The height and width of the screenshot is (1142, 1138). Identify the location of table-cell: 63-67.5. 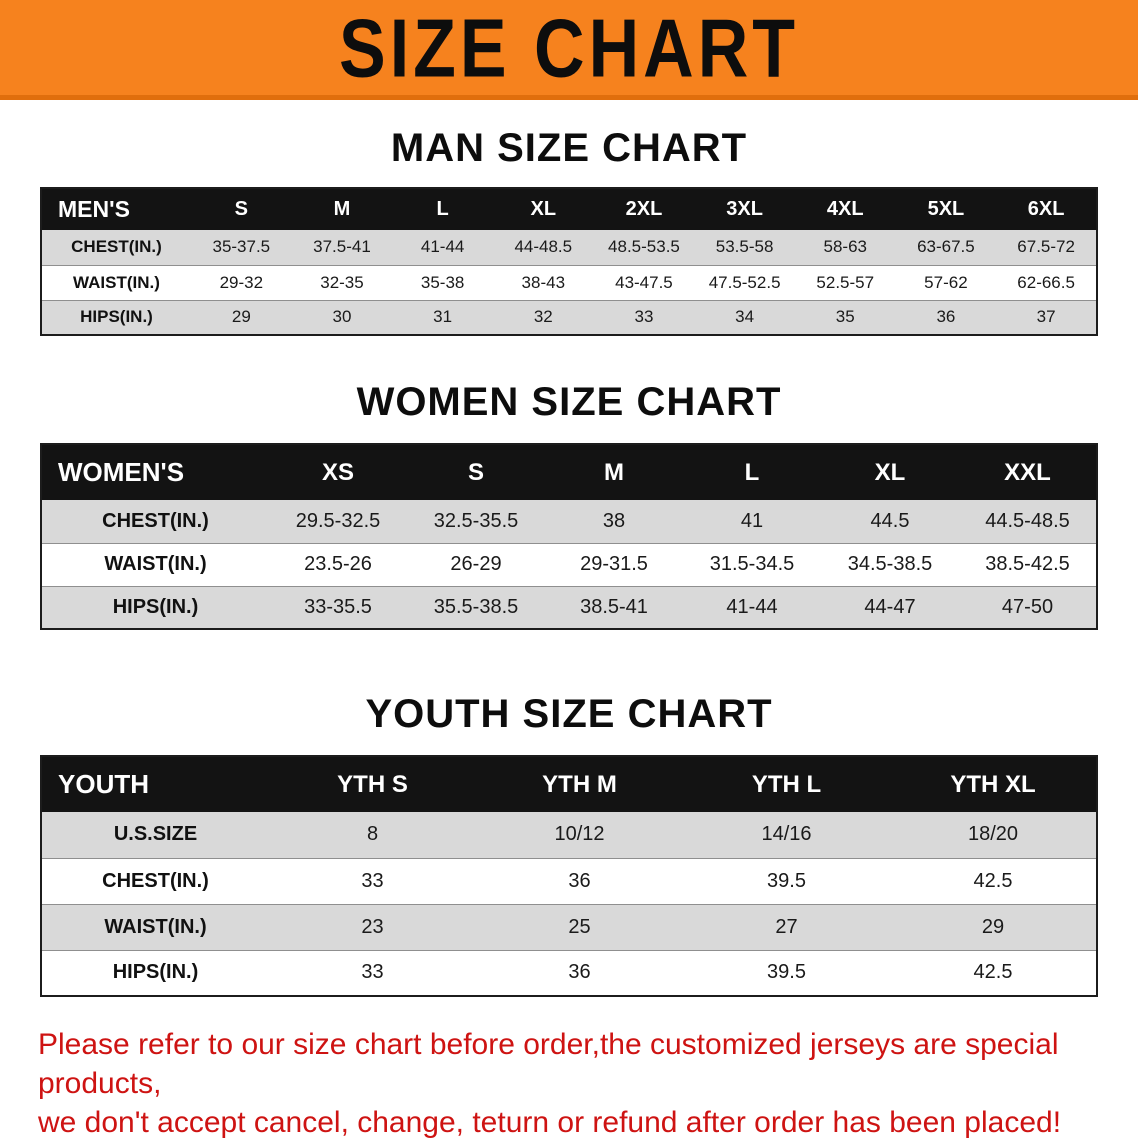
(946, 248).